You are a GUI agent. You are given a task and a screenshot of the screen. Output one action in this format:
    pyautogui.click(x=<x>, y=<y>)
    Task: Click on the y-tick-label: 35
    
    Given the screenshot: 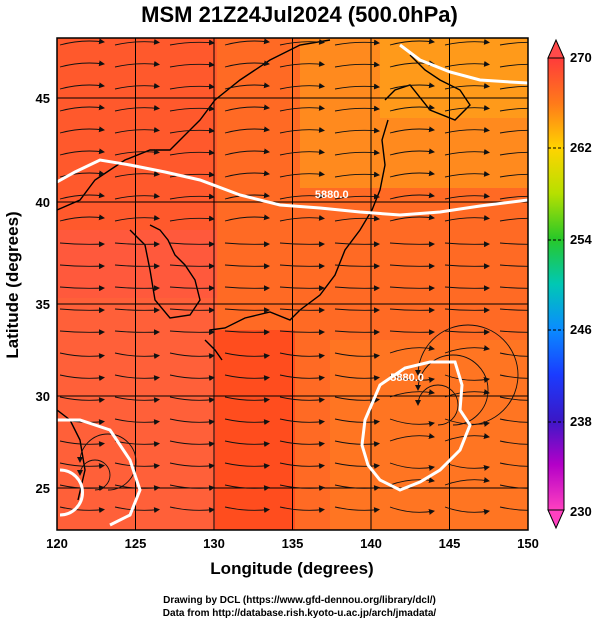 What is the action you would take?
    pyautogui.click(x=43, y=304)
    